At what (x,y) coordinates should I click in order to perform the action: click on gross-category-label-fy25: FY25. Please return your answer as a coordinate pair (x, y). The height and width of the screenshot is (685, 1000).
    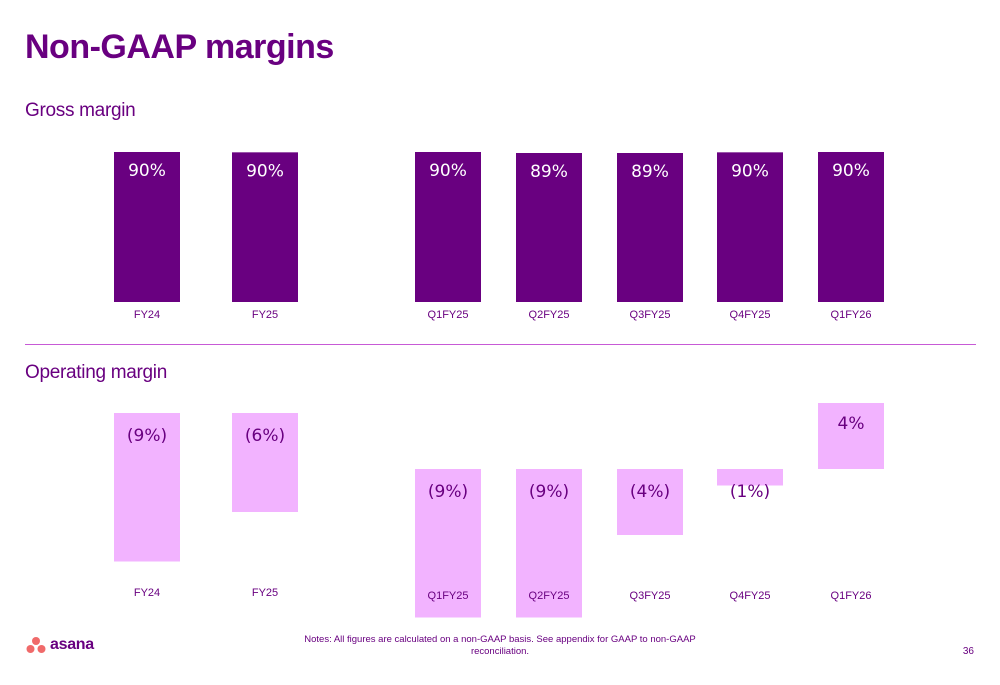
    Looking at the image, I should click on (265, 315).